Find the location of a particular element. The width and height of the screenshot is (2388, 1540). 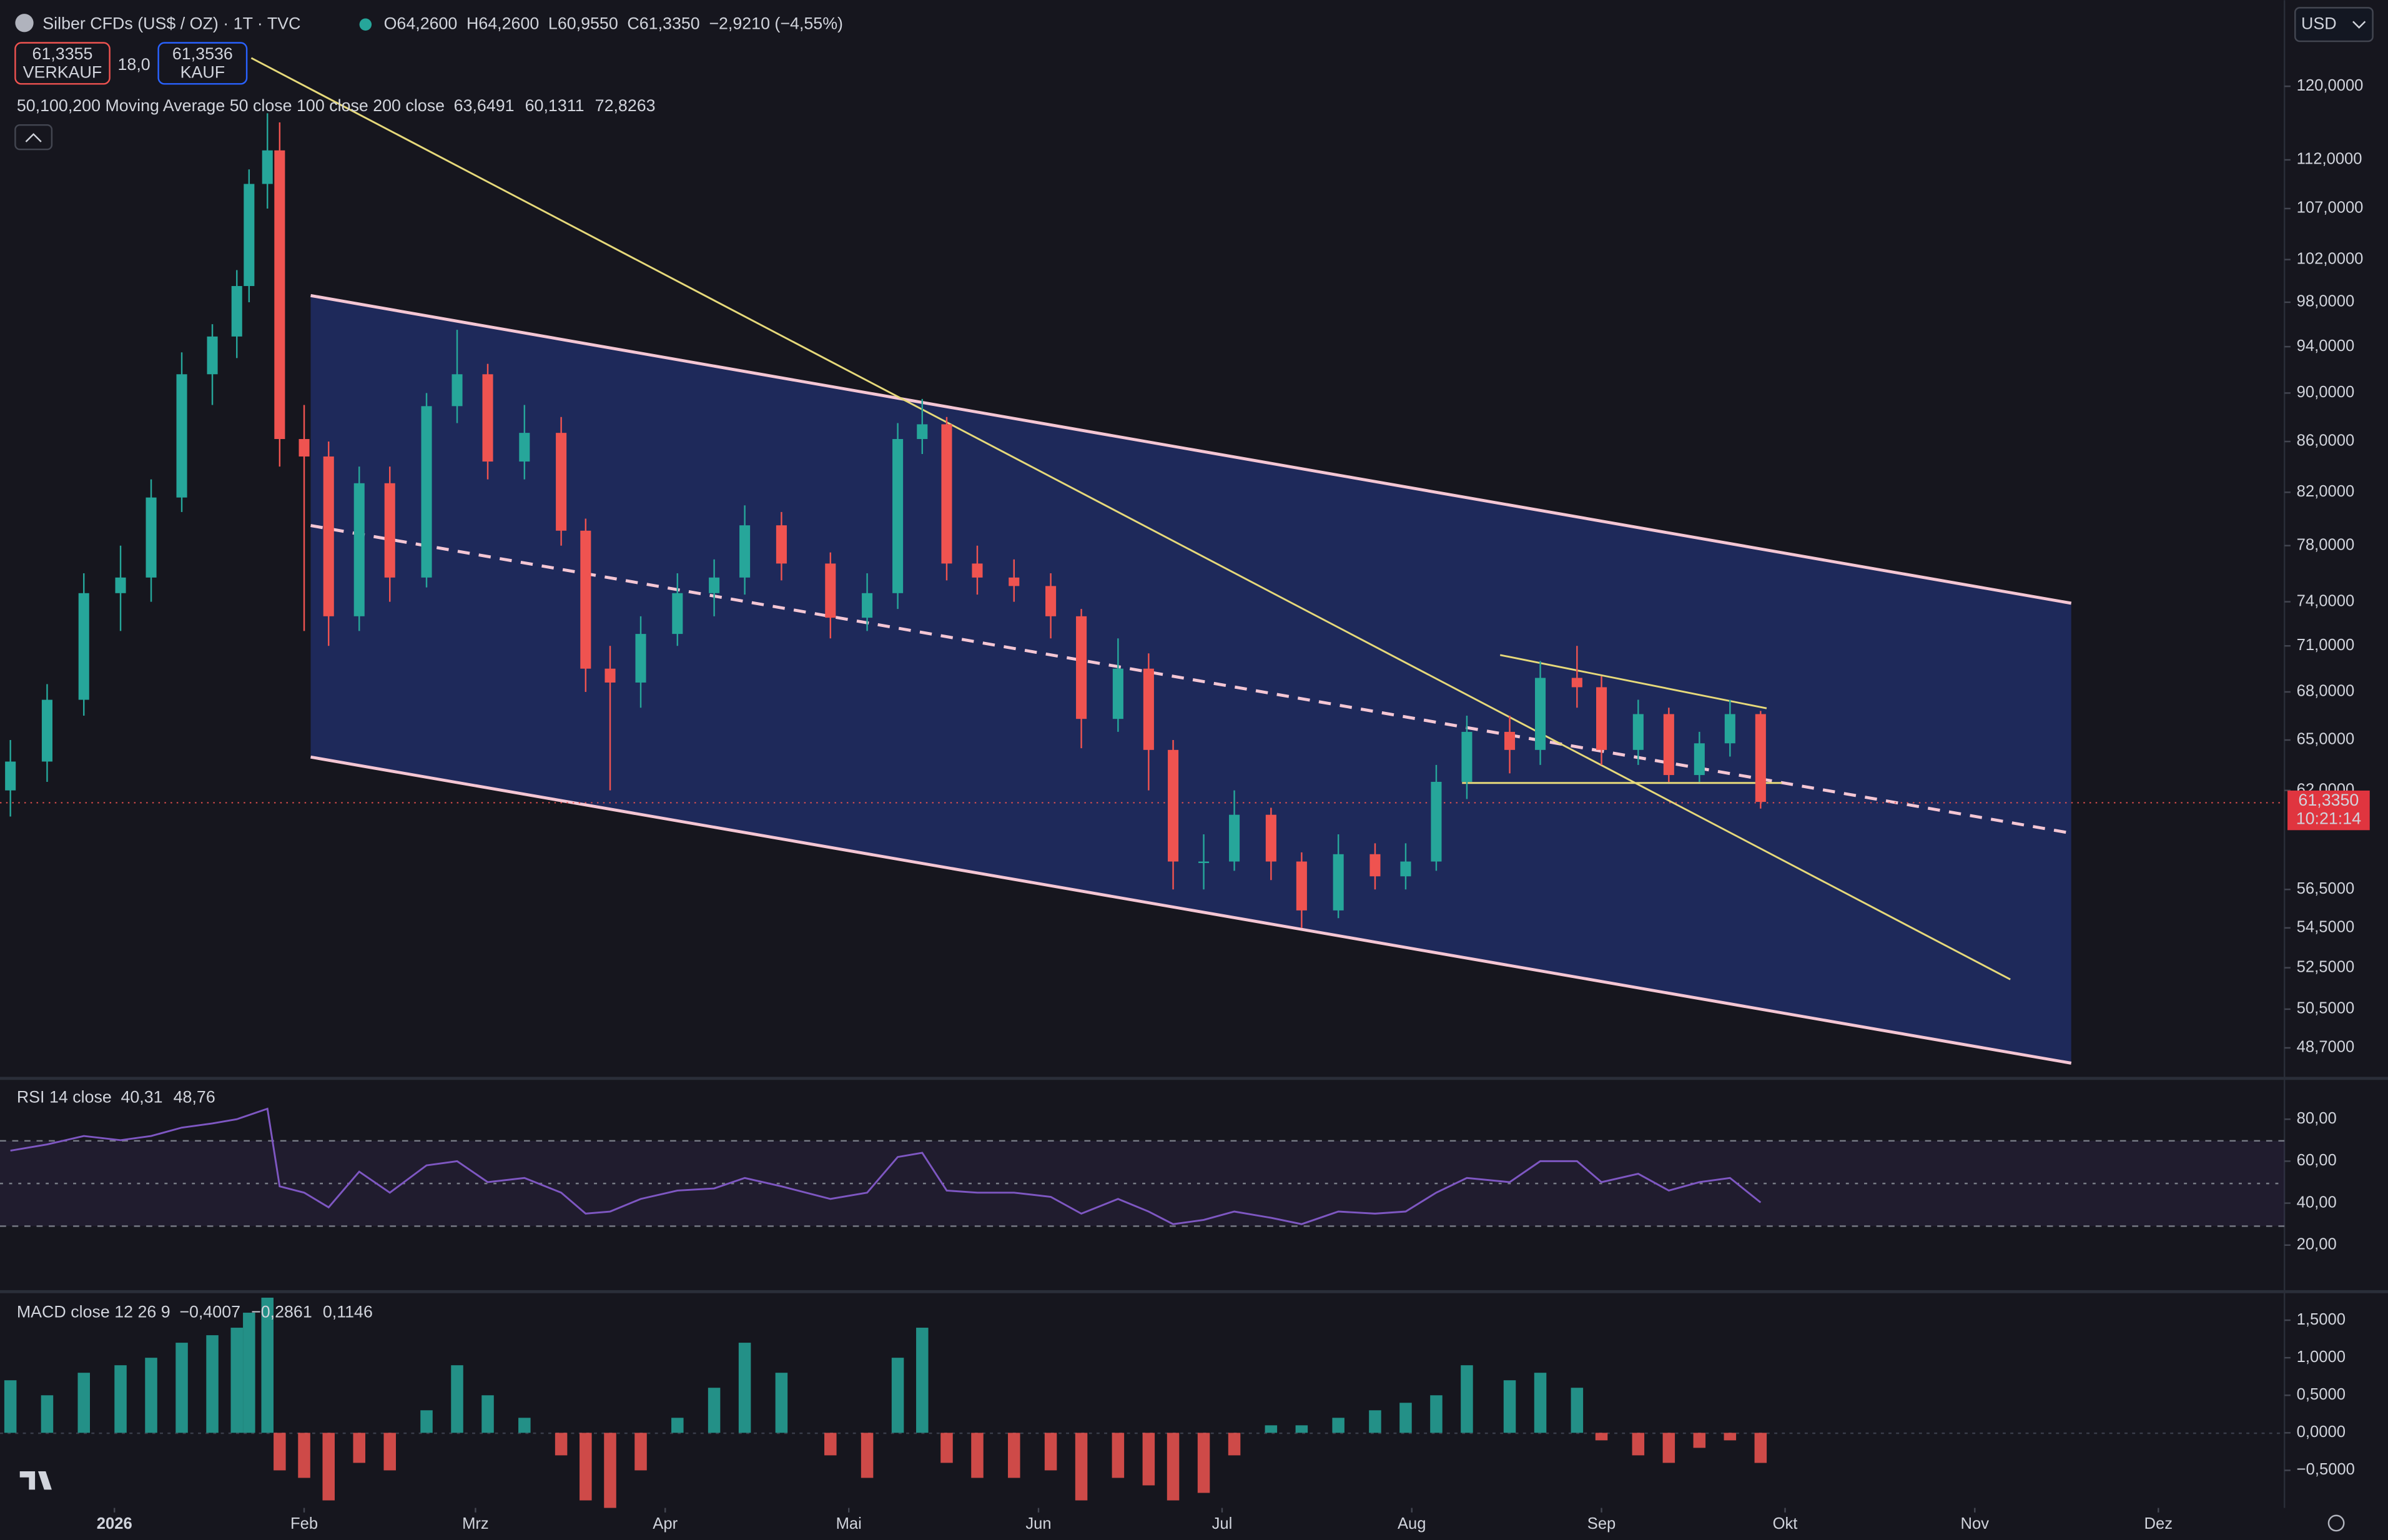

x-tick-label: Aug is located at coordinates (1412, 1524).